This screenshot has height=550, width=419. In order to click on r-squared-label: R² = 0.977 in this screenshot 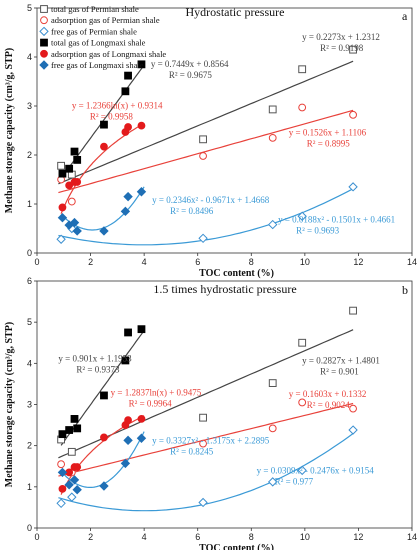, I will do `click(294, 482)`.